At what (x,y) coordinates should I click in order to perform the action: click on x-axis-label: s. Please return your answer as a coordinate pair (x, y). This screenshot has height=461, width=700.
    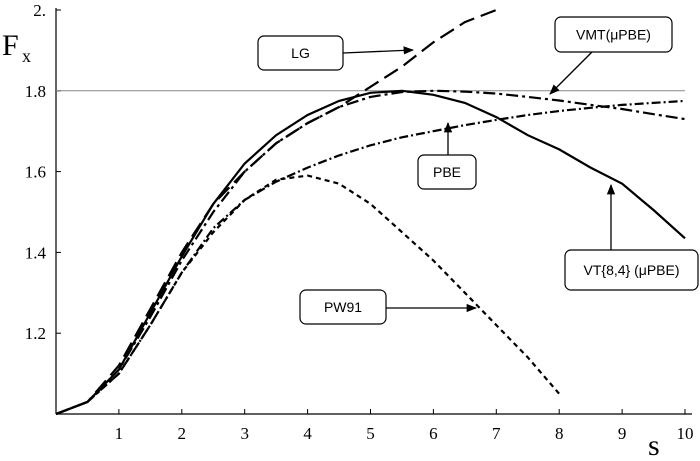
    Looking at the image, I should click on (654, 445).